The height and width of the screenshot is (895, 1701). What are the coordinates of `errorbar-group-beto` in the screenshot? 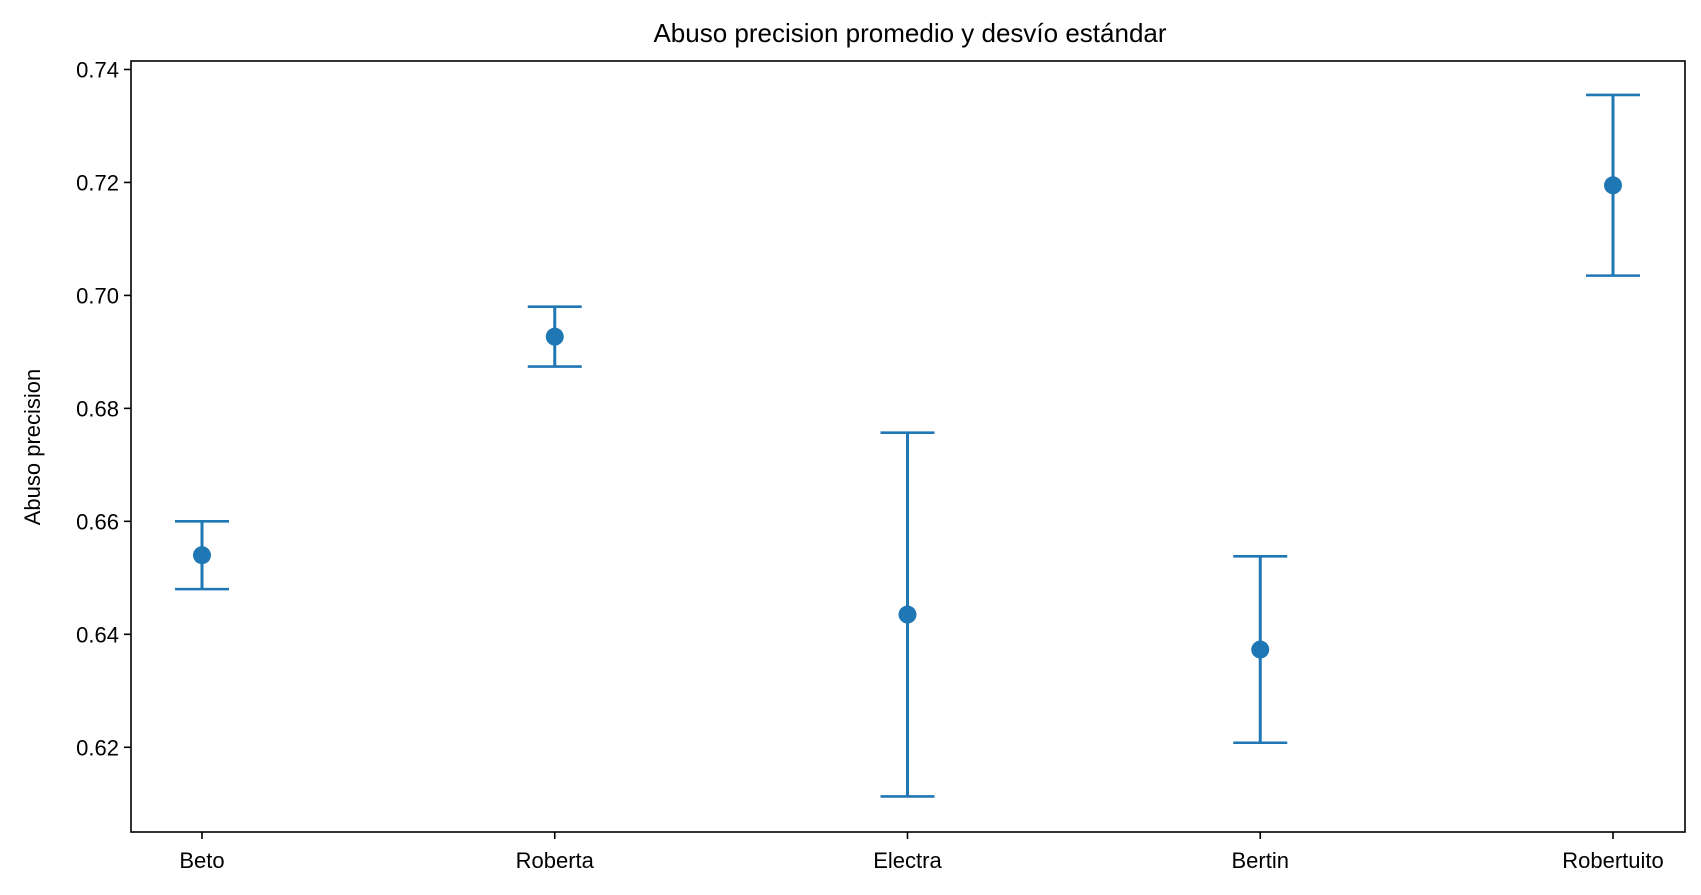 It's located at (202, 555).